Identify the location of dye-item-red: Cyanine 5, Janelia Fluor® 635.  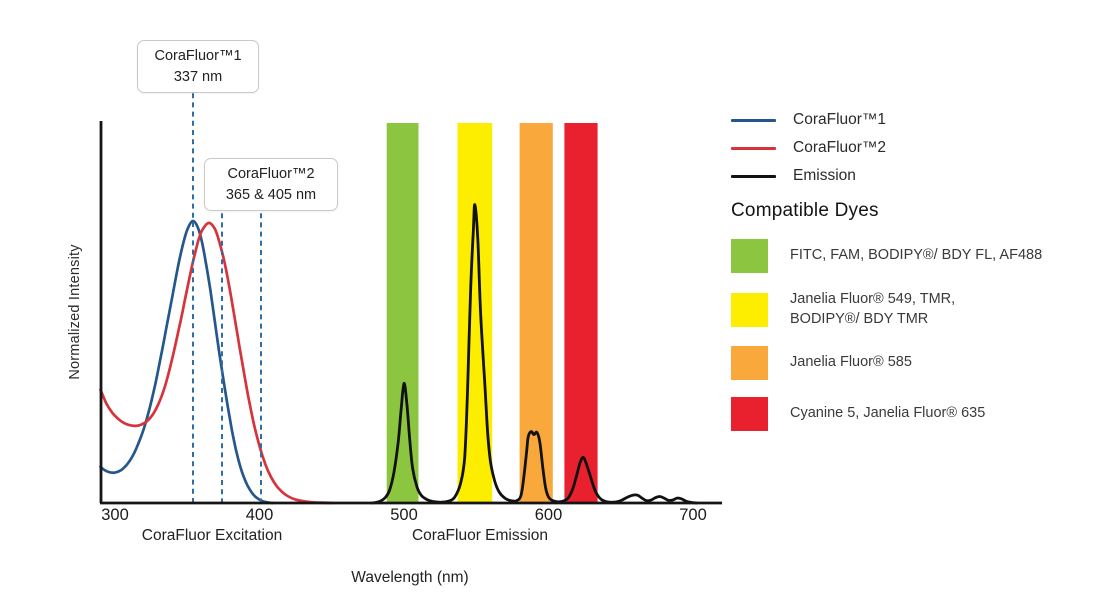
(911, 414).